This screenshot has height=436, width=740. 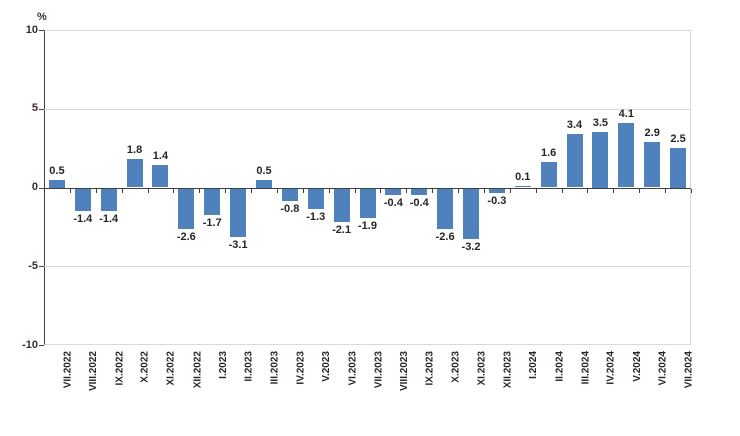 What do you see at coordinates (482, 368) in the screenshot?
I see `x-axis-label-XI.2023: XI.2023` at bounding box center [482, 368].